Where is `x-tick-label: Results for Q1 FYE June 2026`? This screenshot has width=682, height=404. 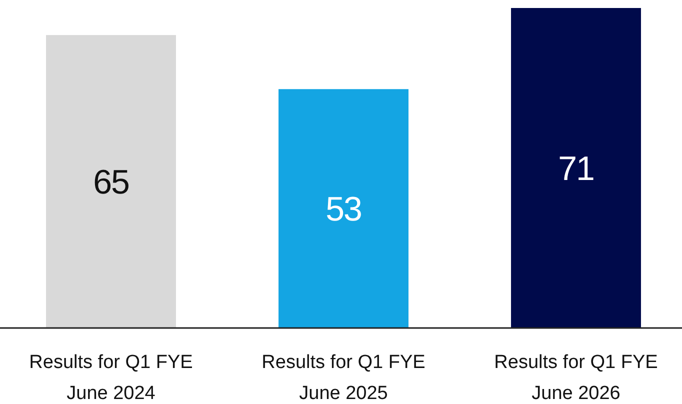
x-tick-label: Results for Q1 FYE June 2026 is located at coordinates (576, 378).